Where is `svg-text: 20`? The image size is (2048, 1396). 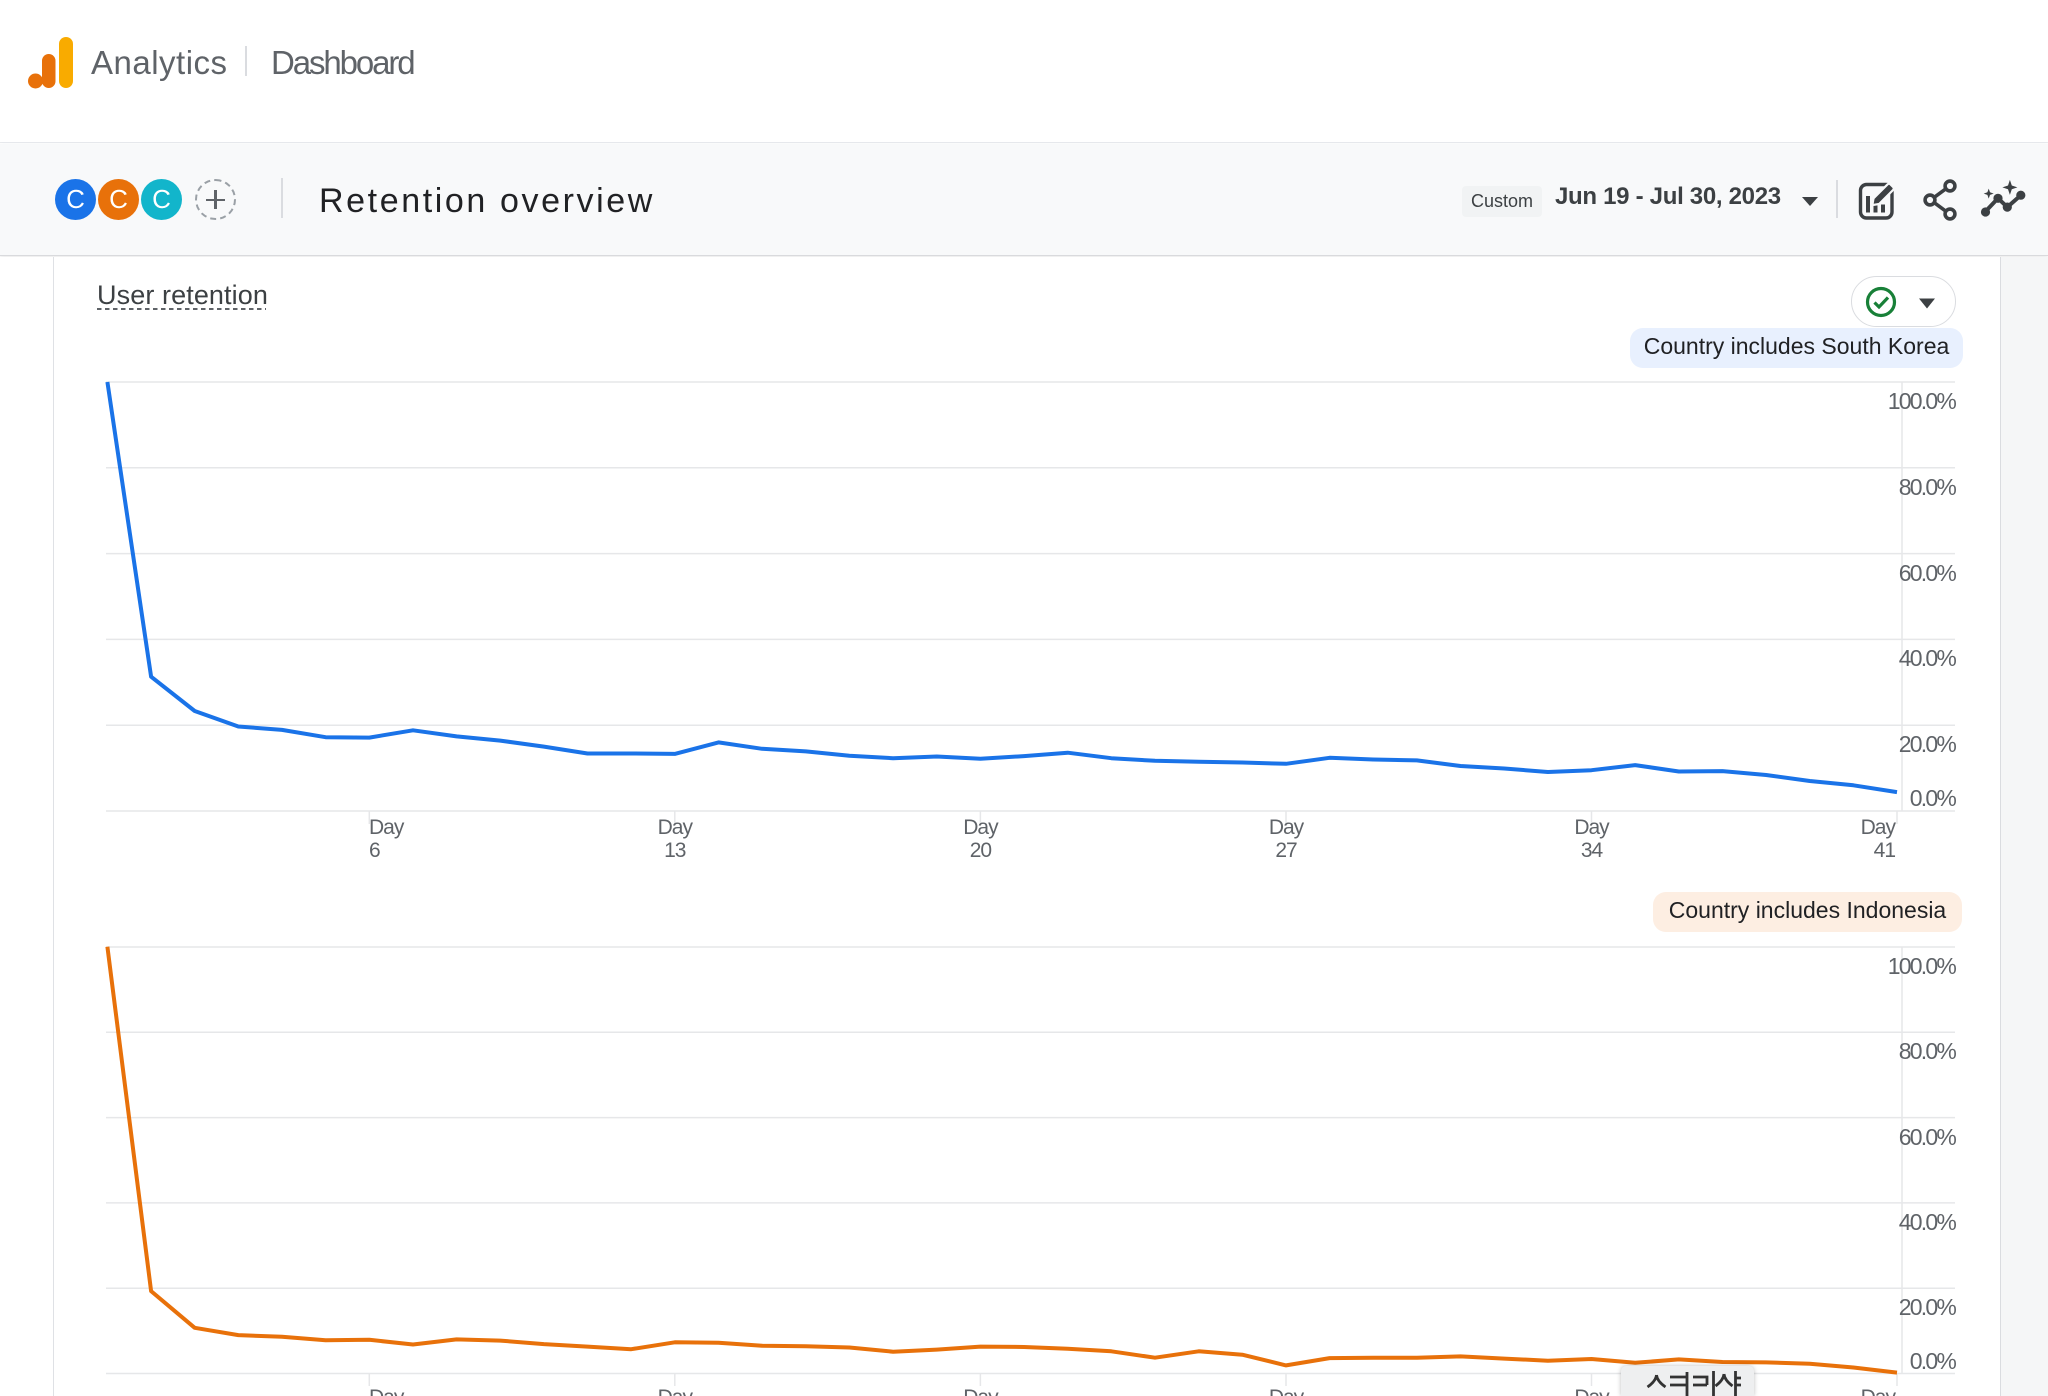 svg-text: 20 is located at coordinates (981, 850).